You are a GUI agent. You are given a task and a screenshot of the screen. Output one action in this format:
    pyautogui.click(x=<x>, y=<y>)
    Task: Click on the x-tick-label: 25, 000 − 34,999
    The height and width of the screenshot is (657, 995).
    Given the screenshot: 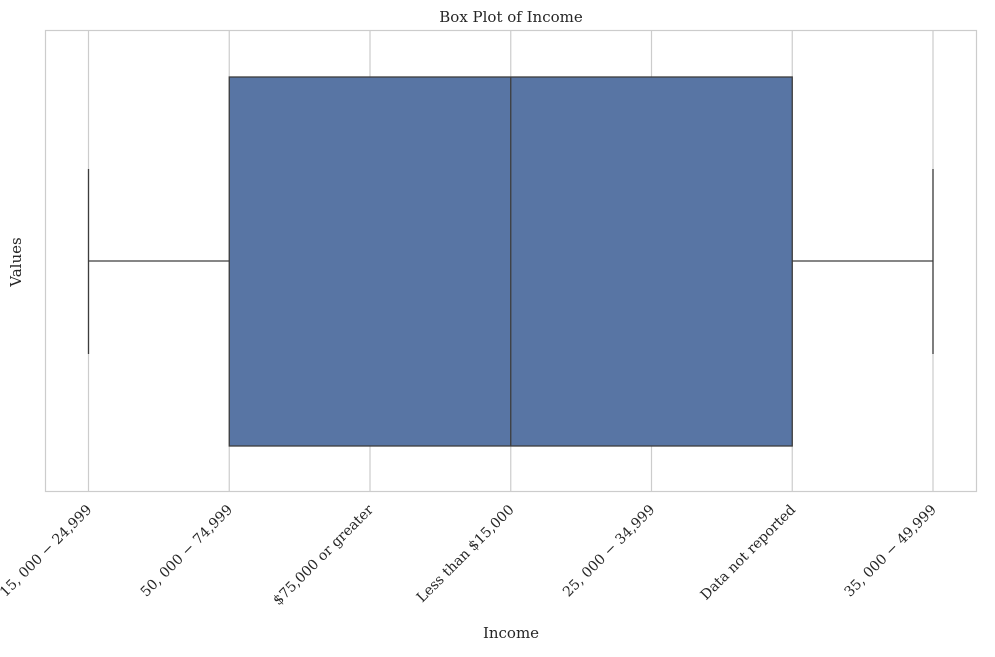 What is the action you would take?
    pyautogui.click(x=609, y=551)
    